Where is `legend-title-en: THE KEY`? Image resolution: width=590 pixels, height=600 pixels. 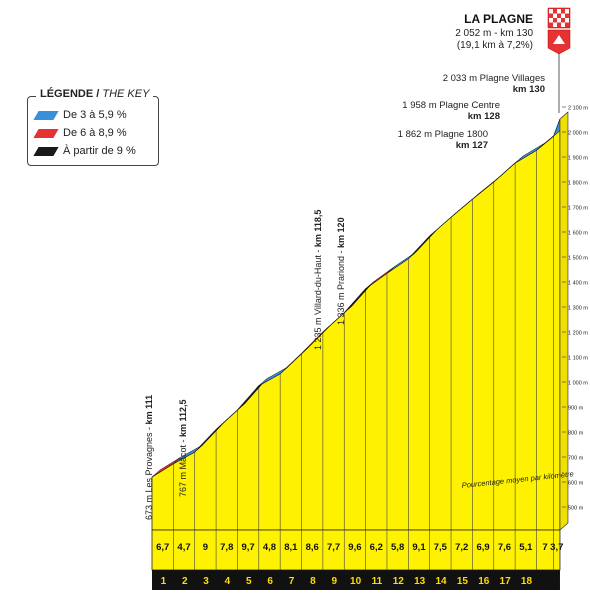 legend-title-en: THE KEY is located at coordinates (126, 94).